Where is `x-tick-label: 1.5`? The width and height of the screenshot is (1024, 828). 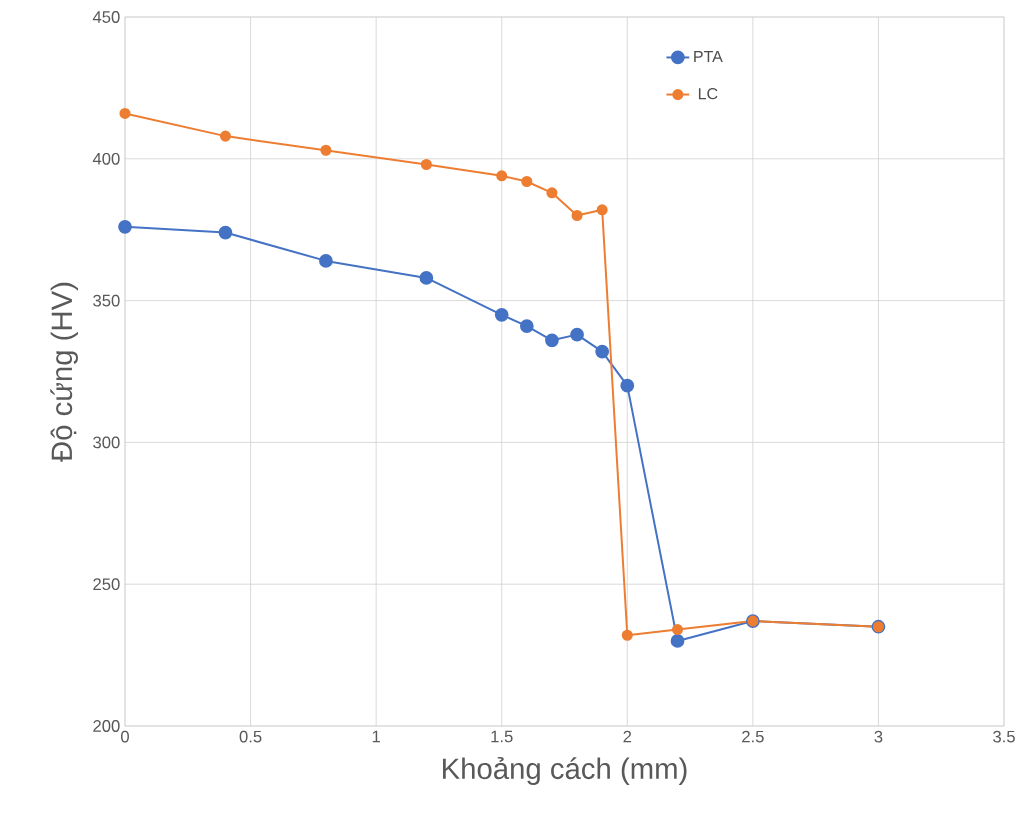
x-tick-label: 1.5 is located at coordinates (502, 736).